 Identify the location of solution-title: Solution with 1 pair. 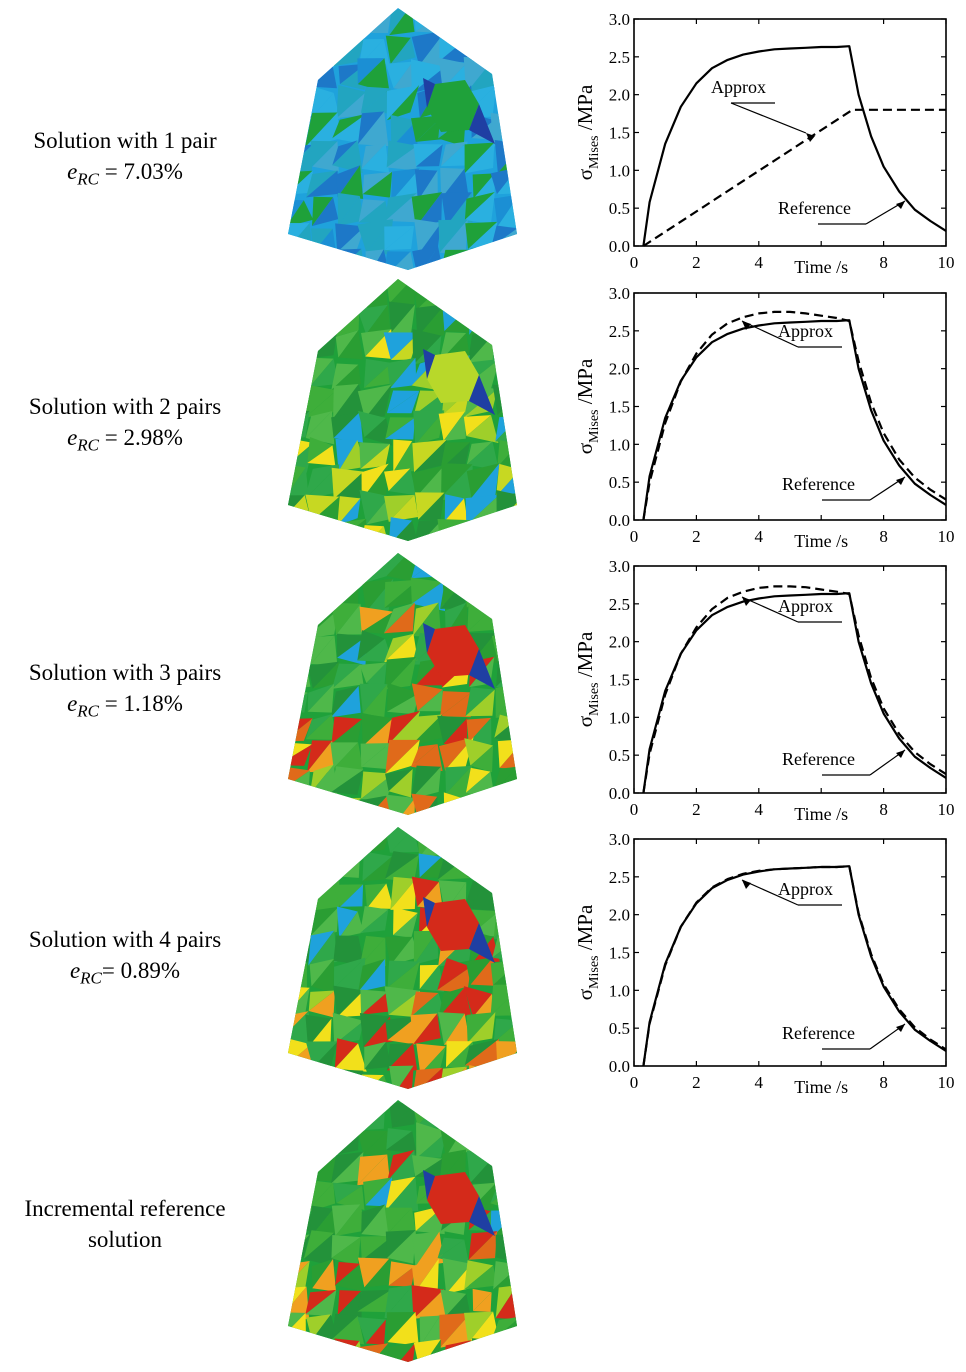
(125, 140).